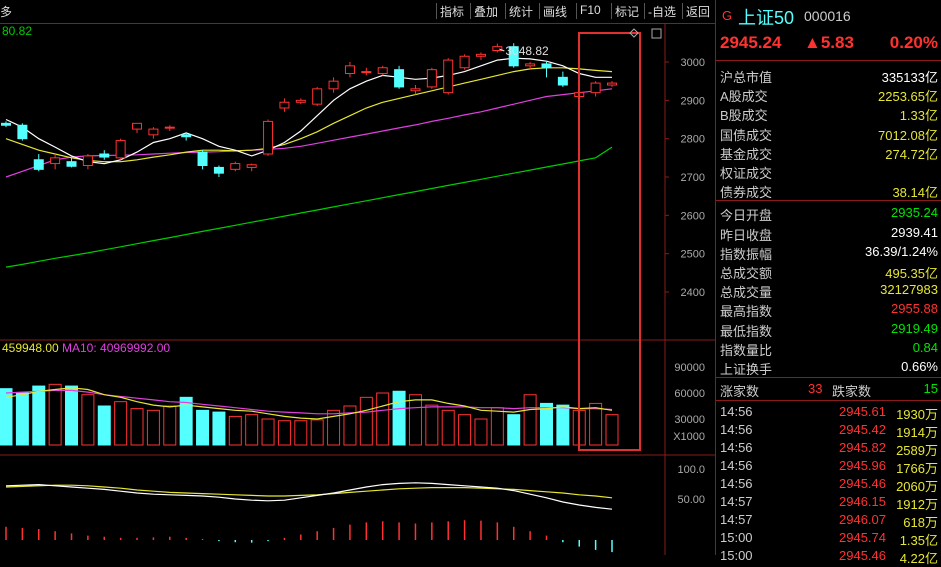  I want to click on ma60-line, so click(309, 207).